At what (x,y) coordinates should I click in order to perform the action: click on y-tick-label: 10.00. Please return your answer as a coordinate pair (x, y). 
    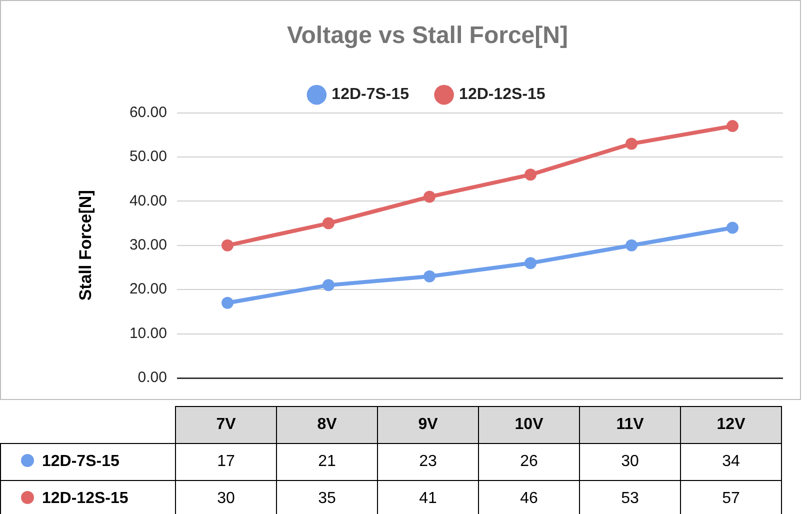
    Looking at the image, I should click on (148, 333).